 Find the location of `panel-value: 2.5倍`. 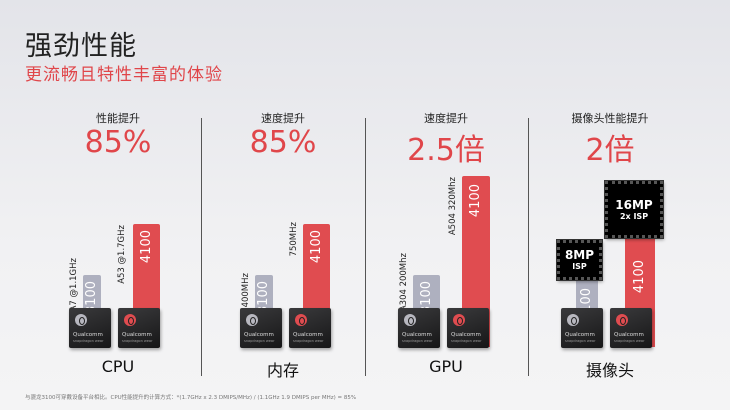

panel-value: 2.5倍 is located at coordinates (446, 150).